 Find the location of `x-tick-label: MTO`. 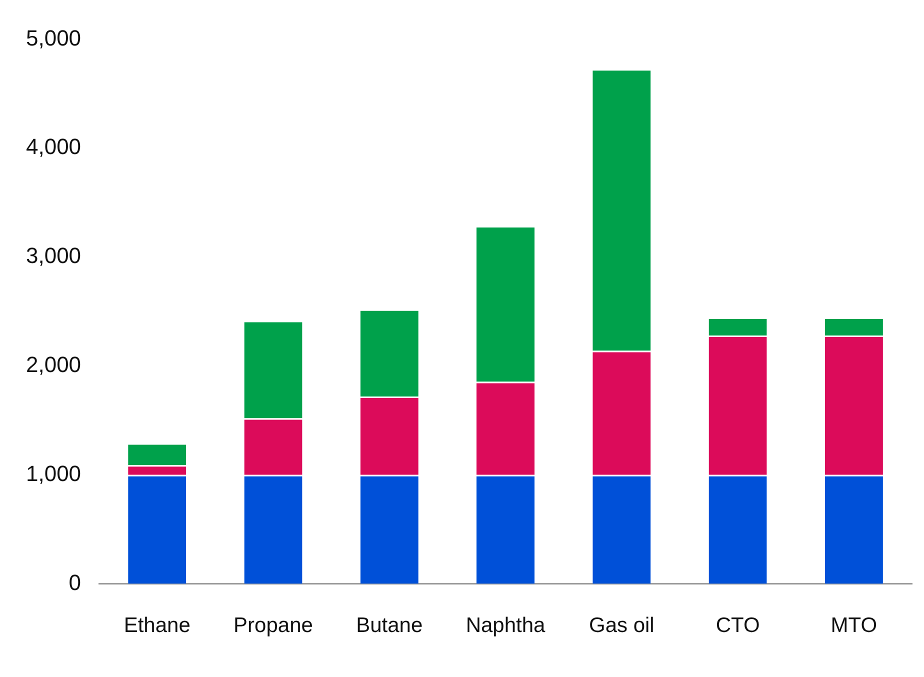

x-tick-label: MTO is located at coordinates (854, 626).